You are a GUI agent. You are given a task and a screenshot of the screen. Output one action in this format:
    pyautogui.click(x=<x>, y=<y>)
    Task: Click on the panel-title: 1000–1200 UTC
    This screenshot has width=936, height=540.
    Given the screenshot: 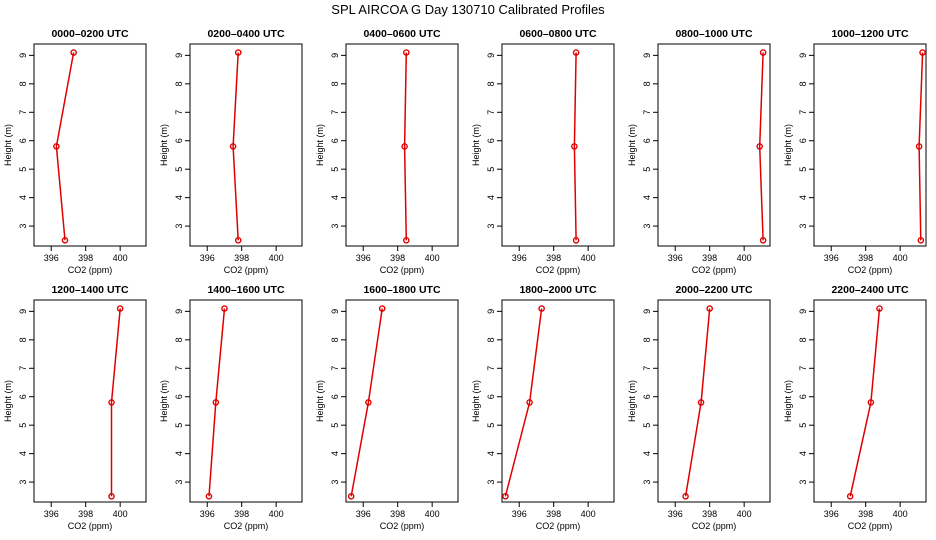 What is the action you would take?
    pyautogui.click(x=869, y=34)
    